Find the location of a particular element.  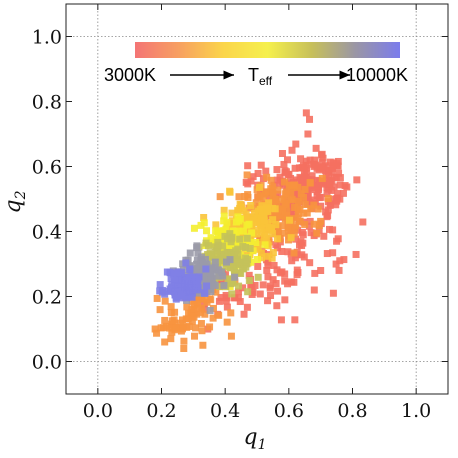

y-tick-label: 0.2 is located at coordinates (47, 298).